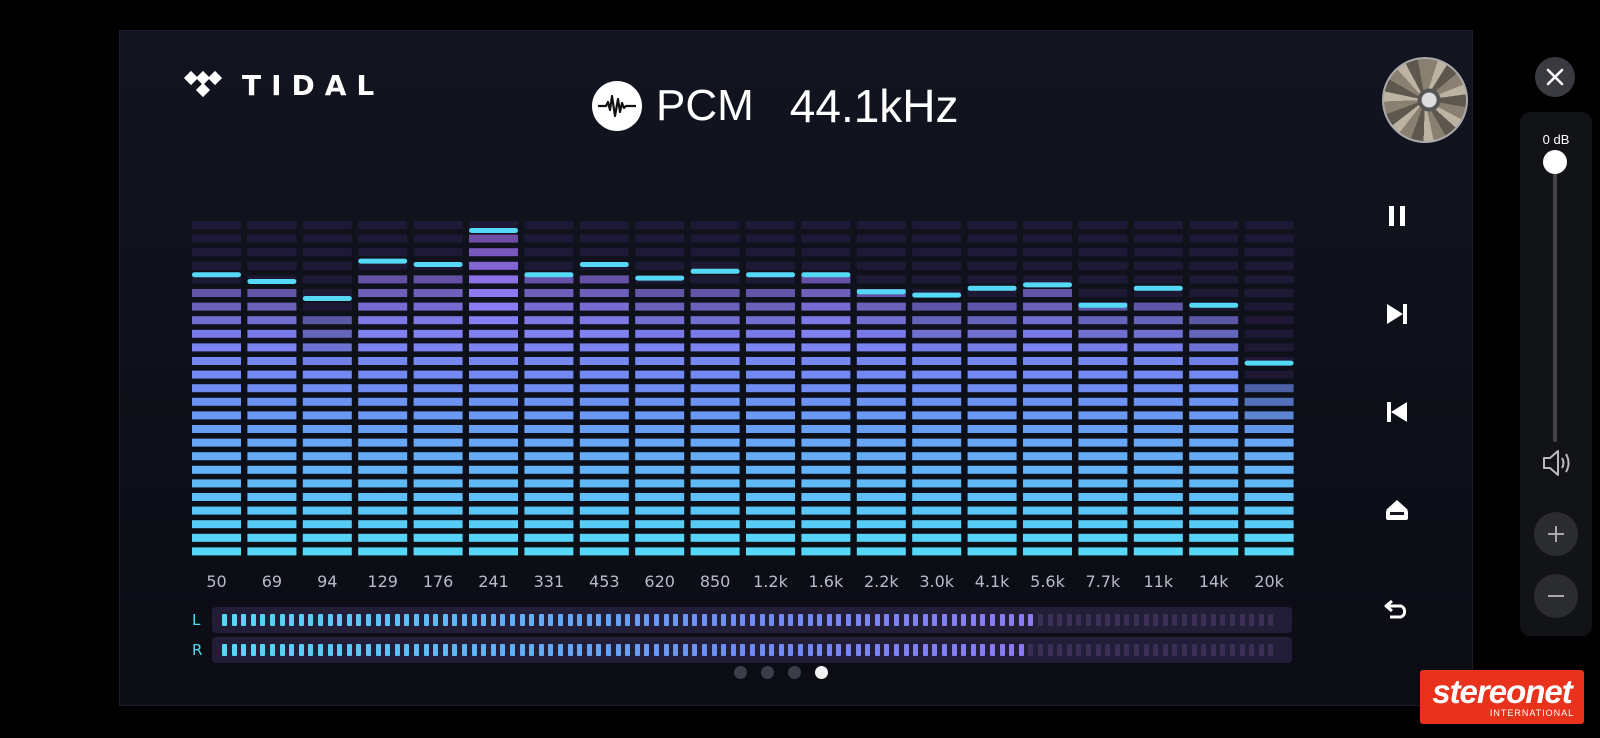  What do you see at coordinates (1103, 388) in the screenshot?
I see `spectrum-band-7.7k` at bounding box center [1103, 388].